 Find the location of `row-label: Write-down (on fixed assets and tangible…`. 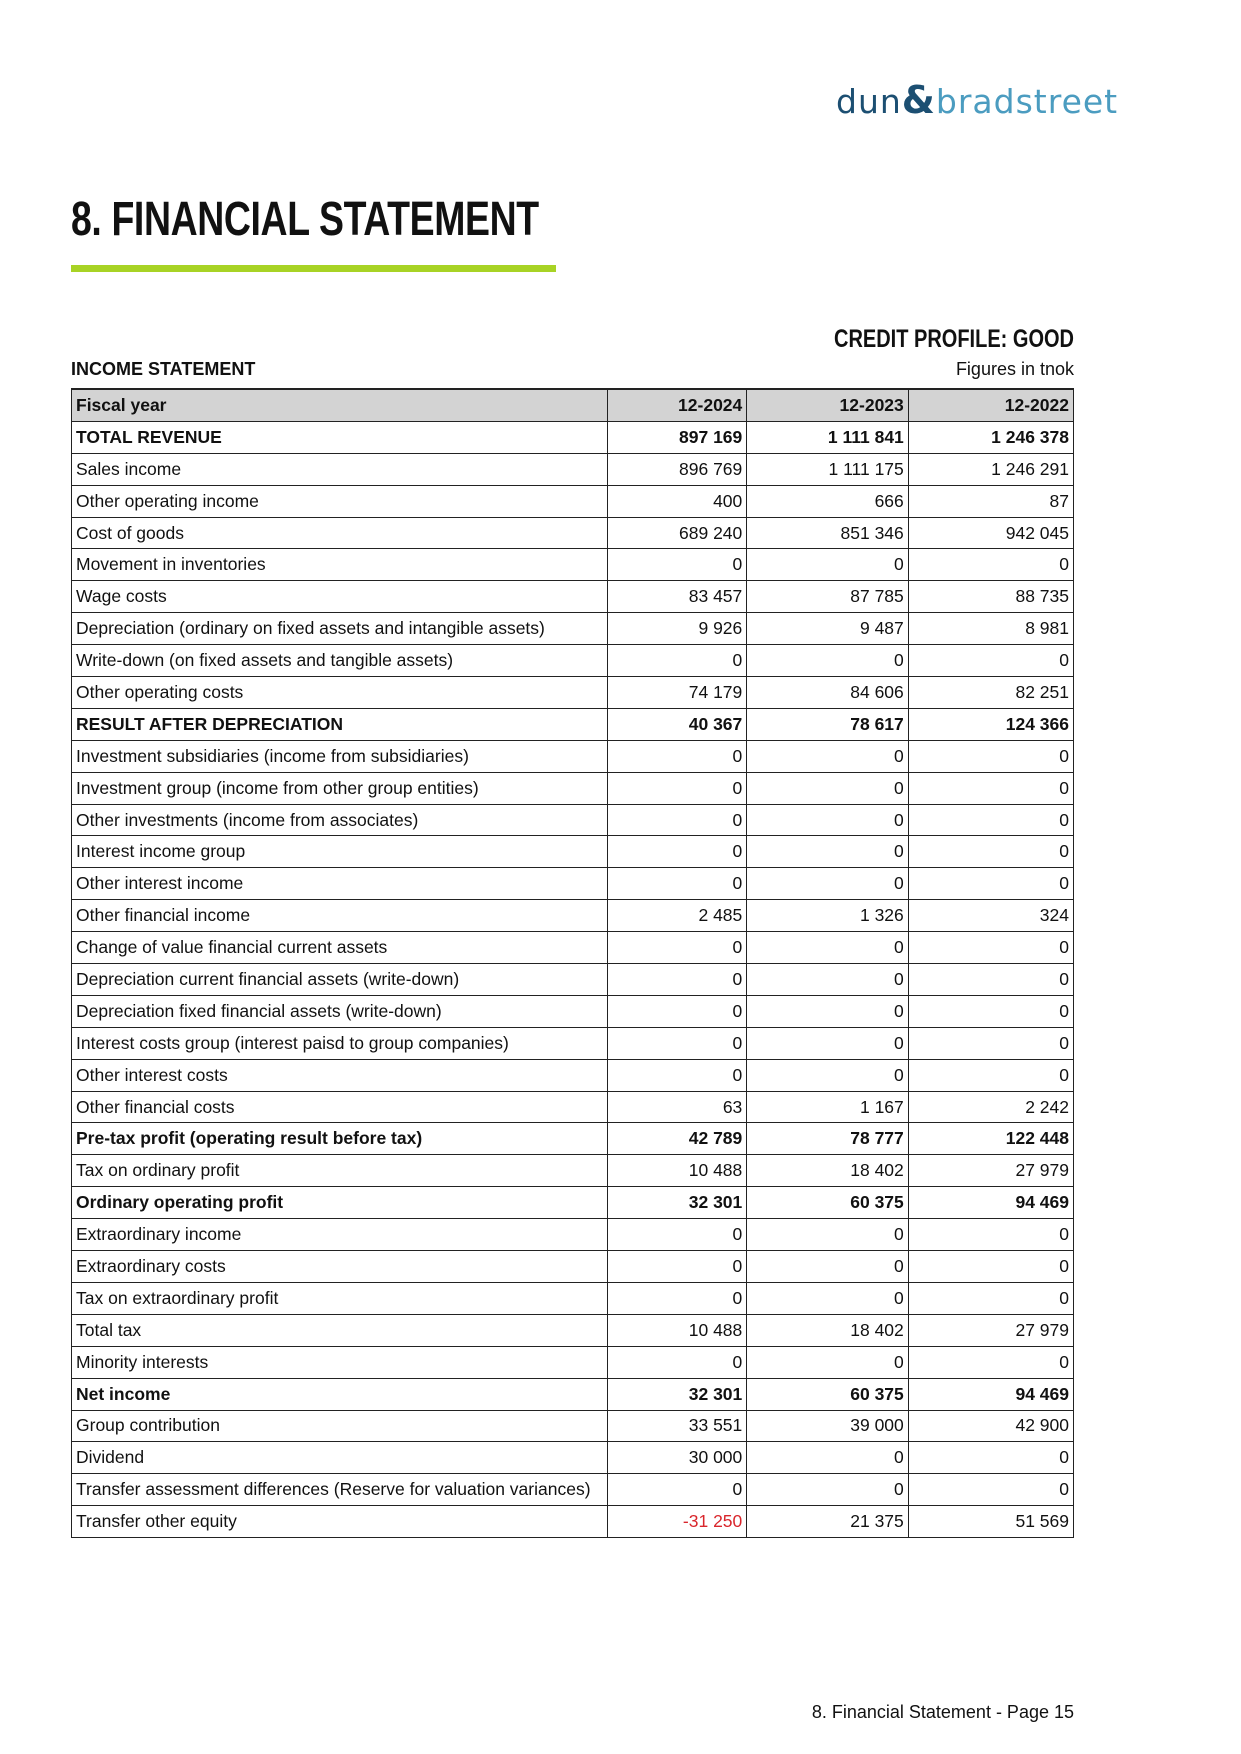

row-label: Write-down (on fixed assets and tangible… is located at coordinates (339, 661).